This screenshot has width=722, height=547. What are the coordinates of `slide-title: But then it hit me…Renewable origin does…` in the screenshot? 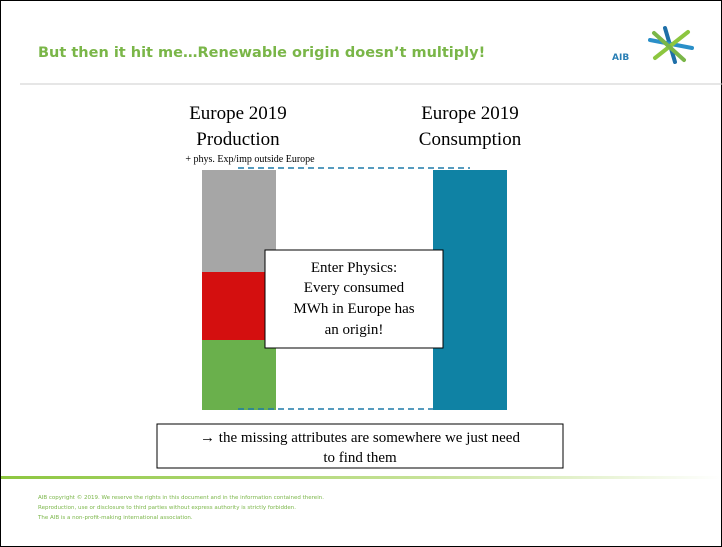 It's located at (261, 53).